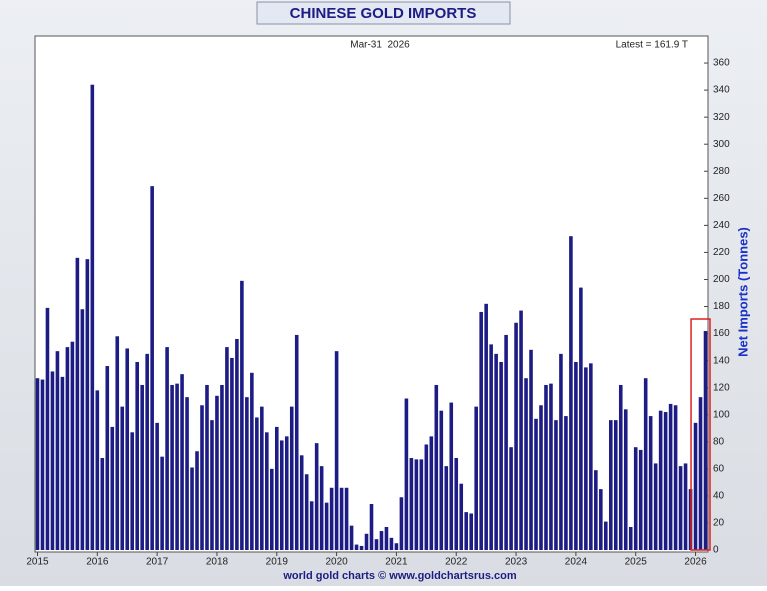 The width and height of the screenshot is (767, 591). What do you see at coordinates (721, 144) in the screenshot?
I see `y-tick-label: 300` at bounding box center [721, 144].